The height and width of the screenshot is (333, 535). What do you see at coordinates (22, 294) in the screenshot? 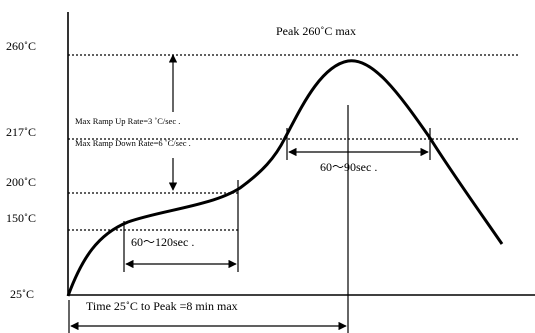
I see `y-label-25: 25˚C` at bounding box center [22, 294].